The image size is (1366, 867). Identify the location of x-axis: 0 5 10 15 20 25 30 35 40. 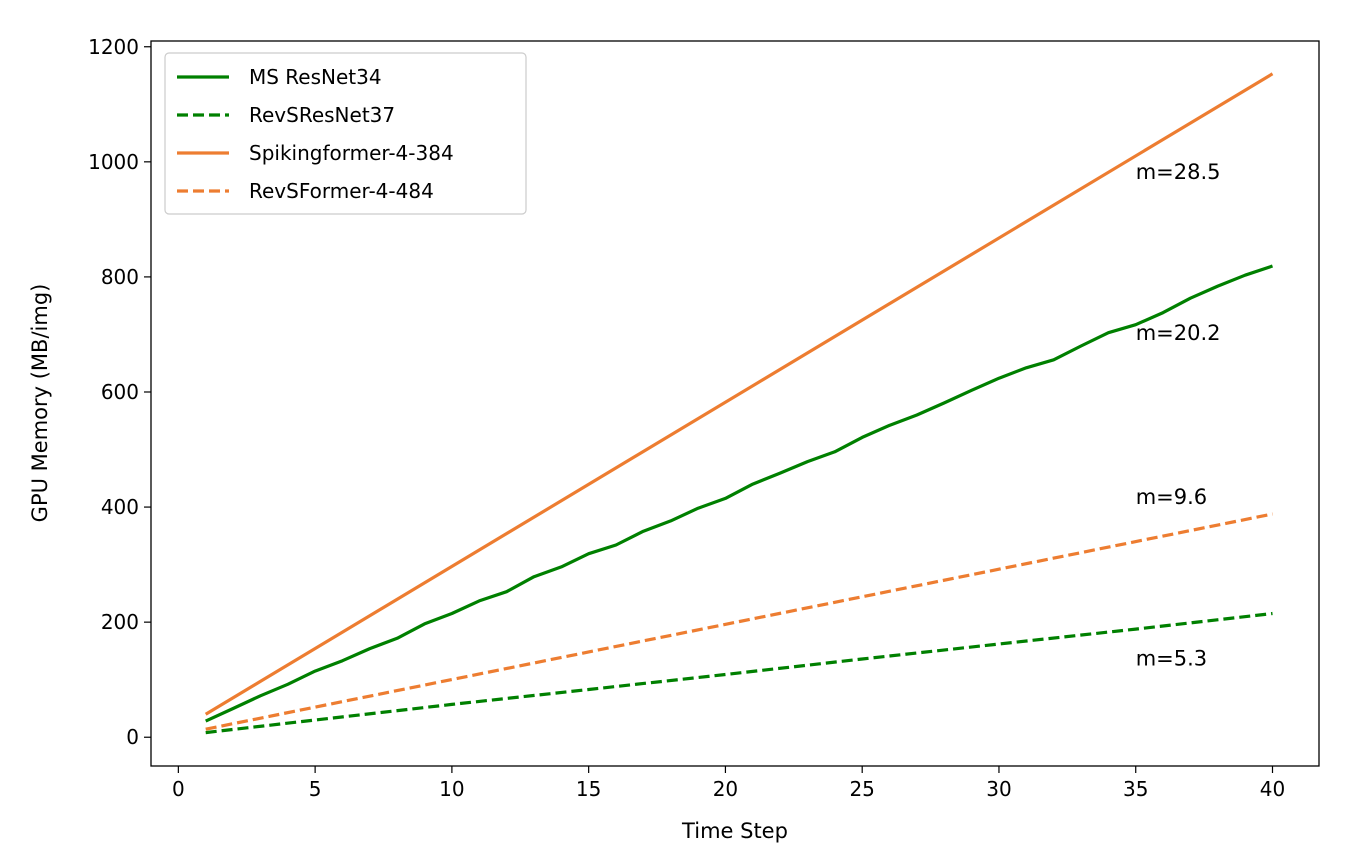
(728, 783).